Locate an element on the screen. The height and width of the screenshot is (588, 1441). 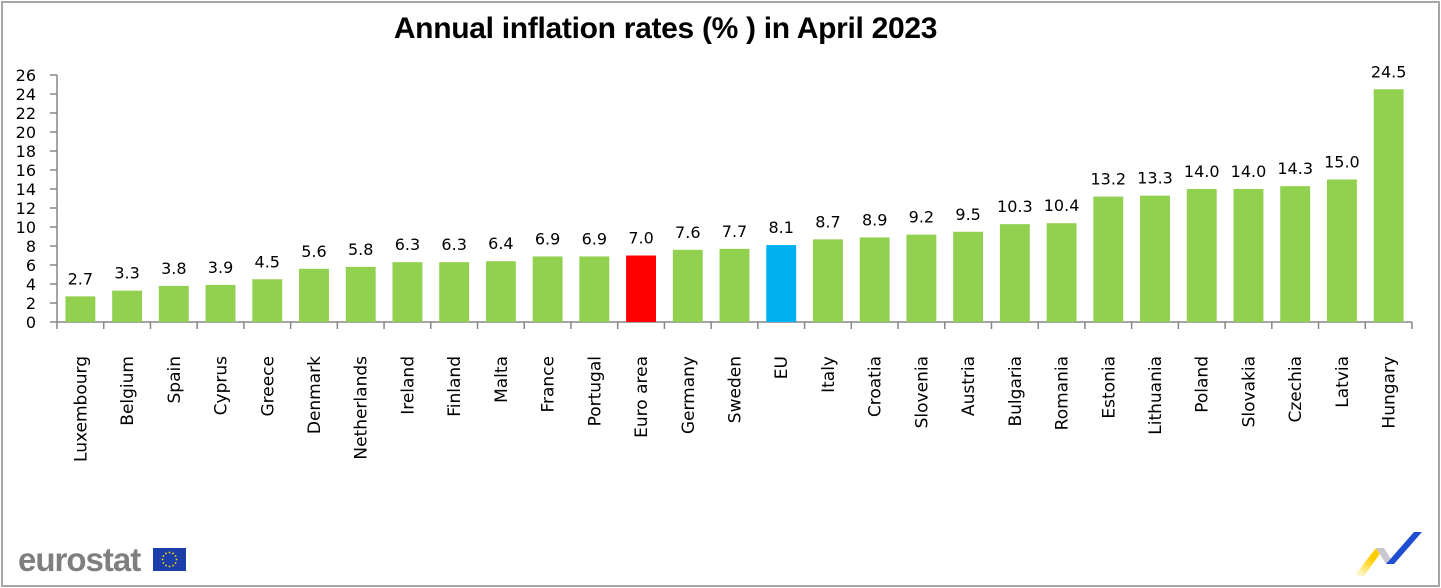
category-label: Germany is located at coordinates (689, 395).